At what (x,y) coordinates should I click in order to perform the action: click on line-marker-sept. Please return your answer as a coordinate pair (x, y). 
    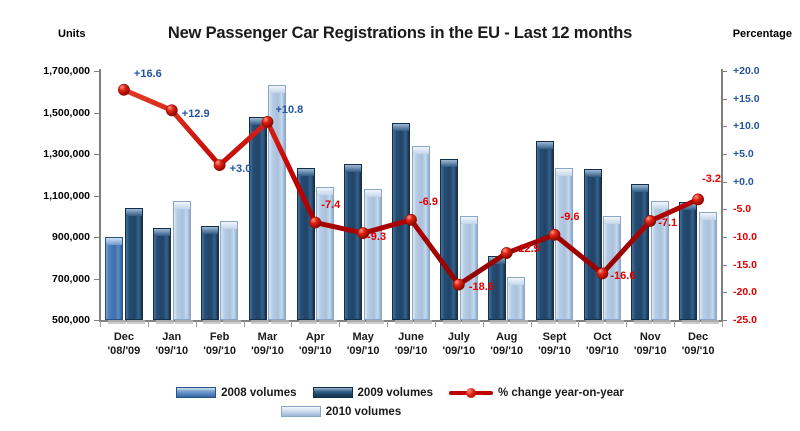
    Looking at the image, I should click on (554, 234).